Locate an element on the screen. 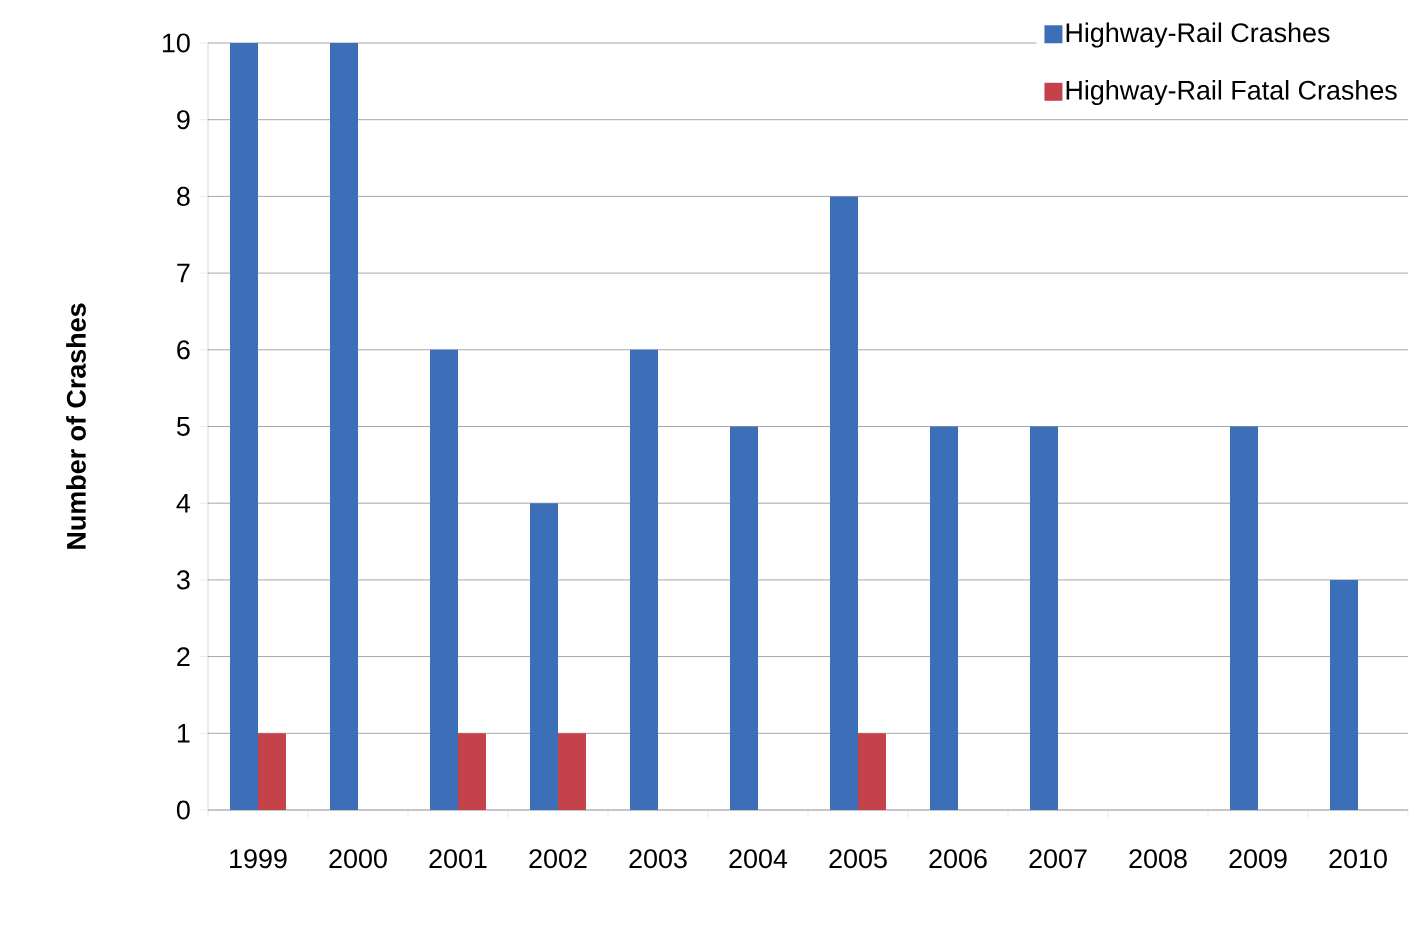  legend-label: Highway-Rail Fatal Crashes is located at coordinates (1231, 93).